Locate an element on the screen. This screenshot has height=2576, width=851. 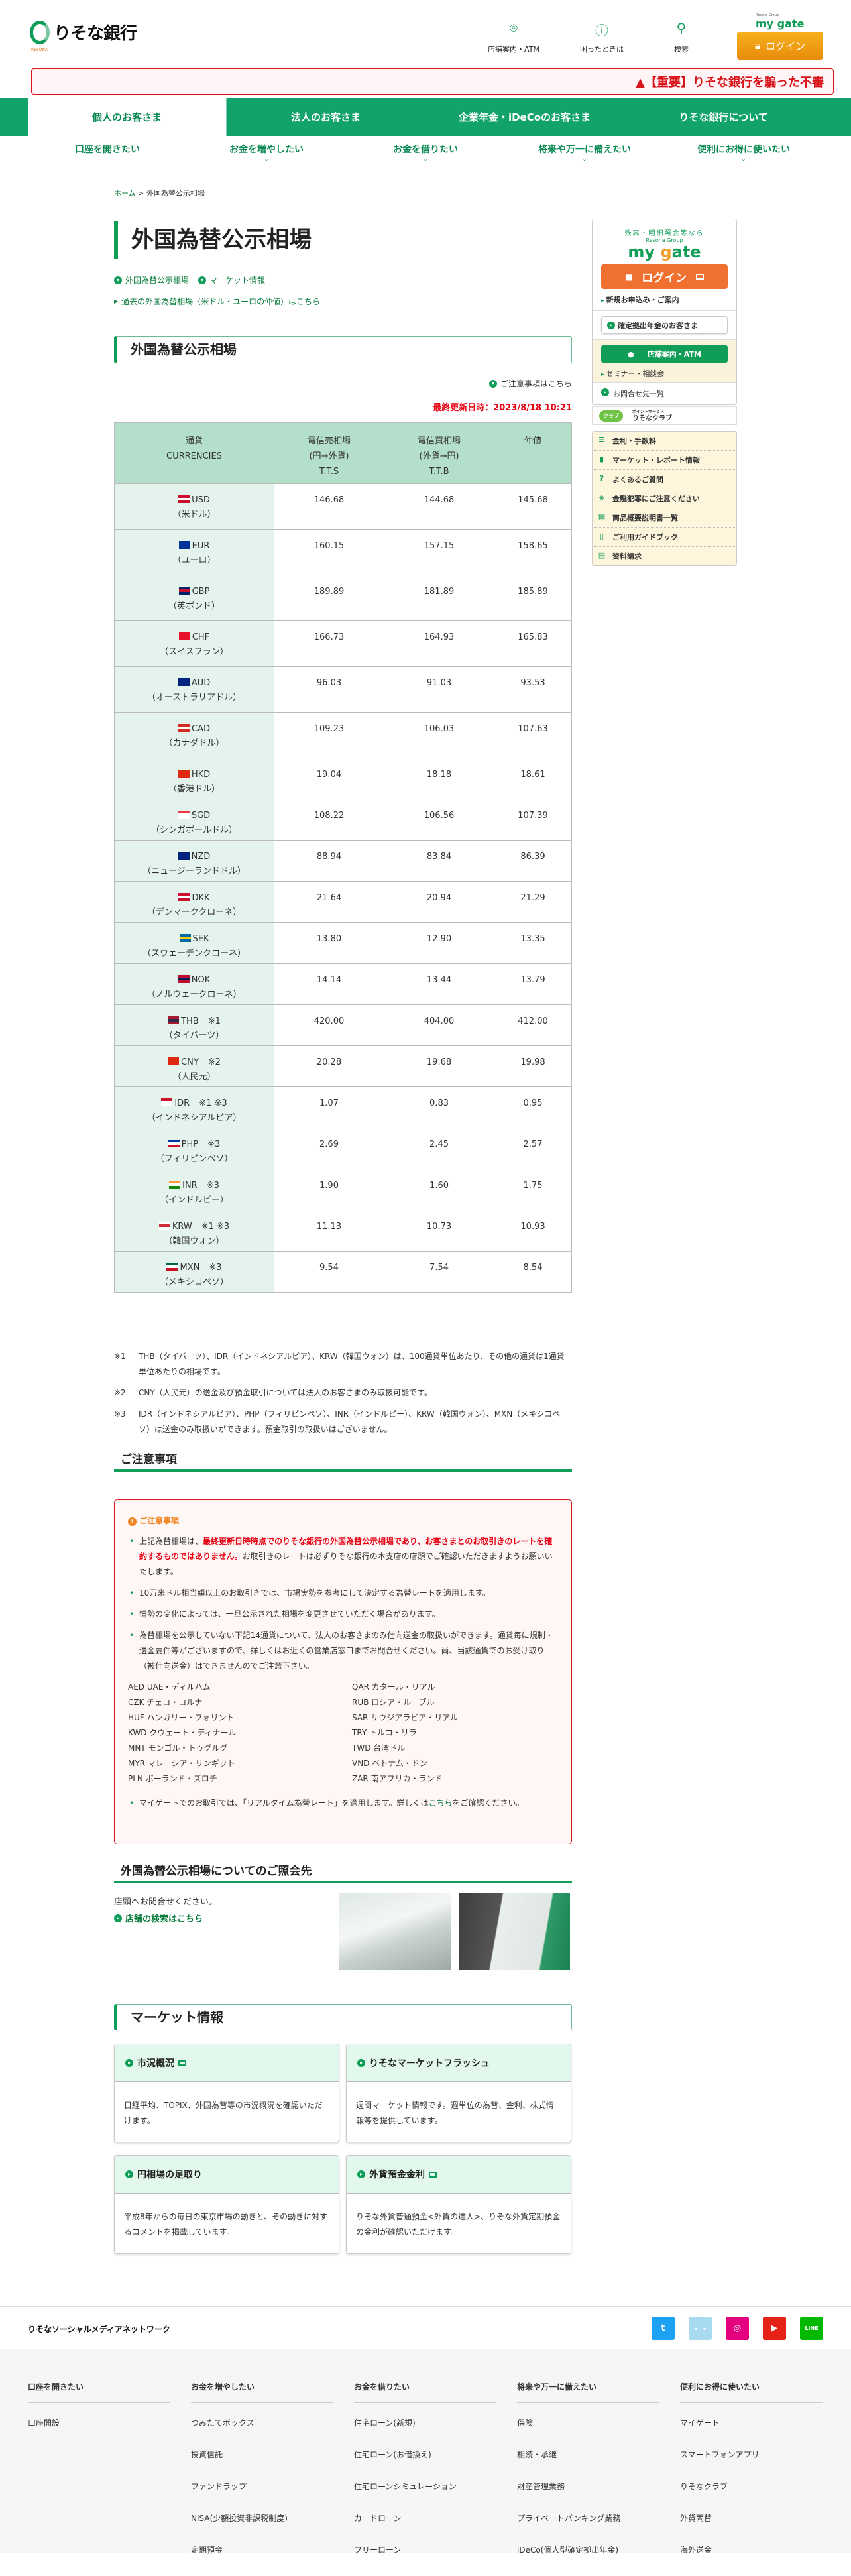
rate-tts: 96.03 is located at coordinates (329, 689).